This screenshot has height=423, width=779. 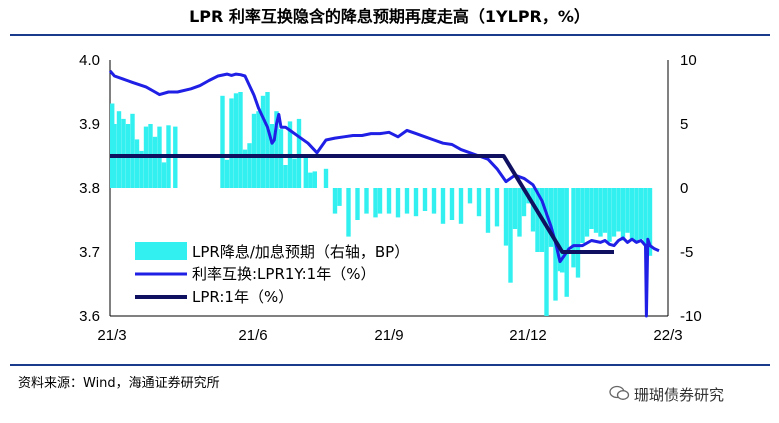 What do you see at coordinates (161, 251) in the screenshot?
I see `legend-swatch-bars` at bounding box center [161, 251].